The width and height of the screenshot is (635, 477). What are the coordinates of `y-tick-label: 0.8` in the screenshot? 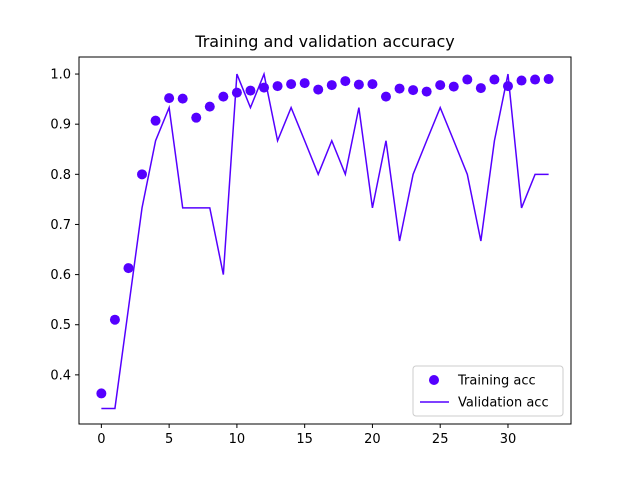 It's located at (60, 175).